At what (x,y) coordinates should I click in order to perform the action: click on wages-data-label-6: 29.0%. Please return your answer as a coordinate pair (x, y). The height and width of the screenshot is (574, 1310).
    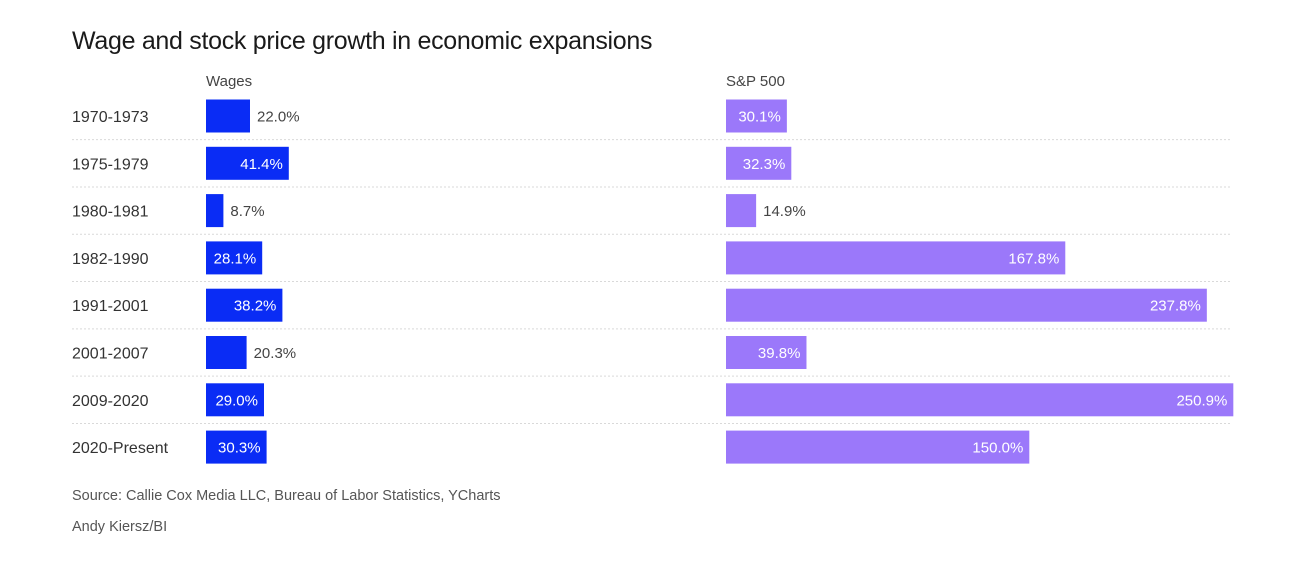
    Looking at the image, I should click on (236, 400).